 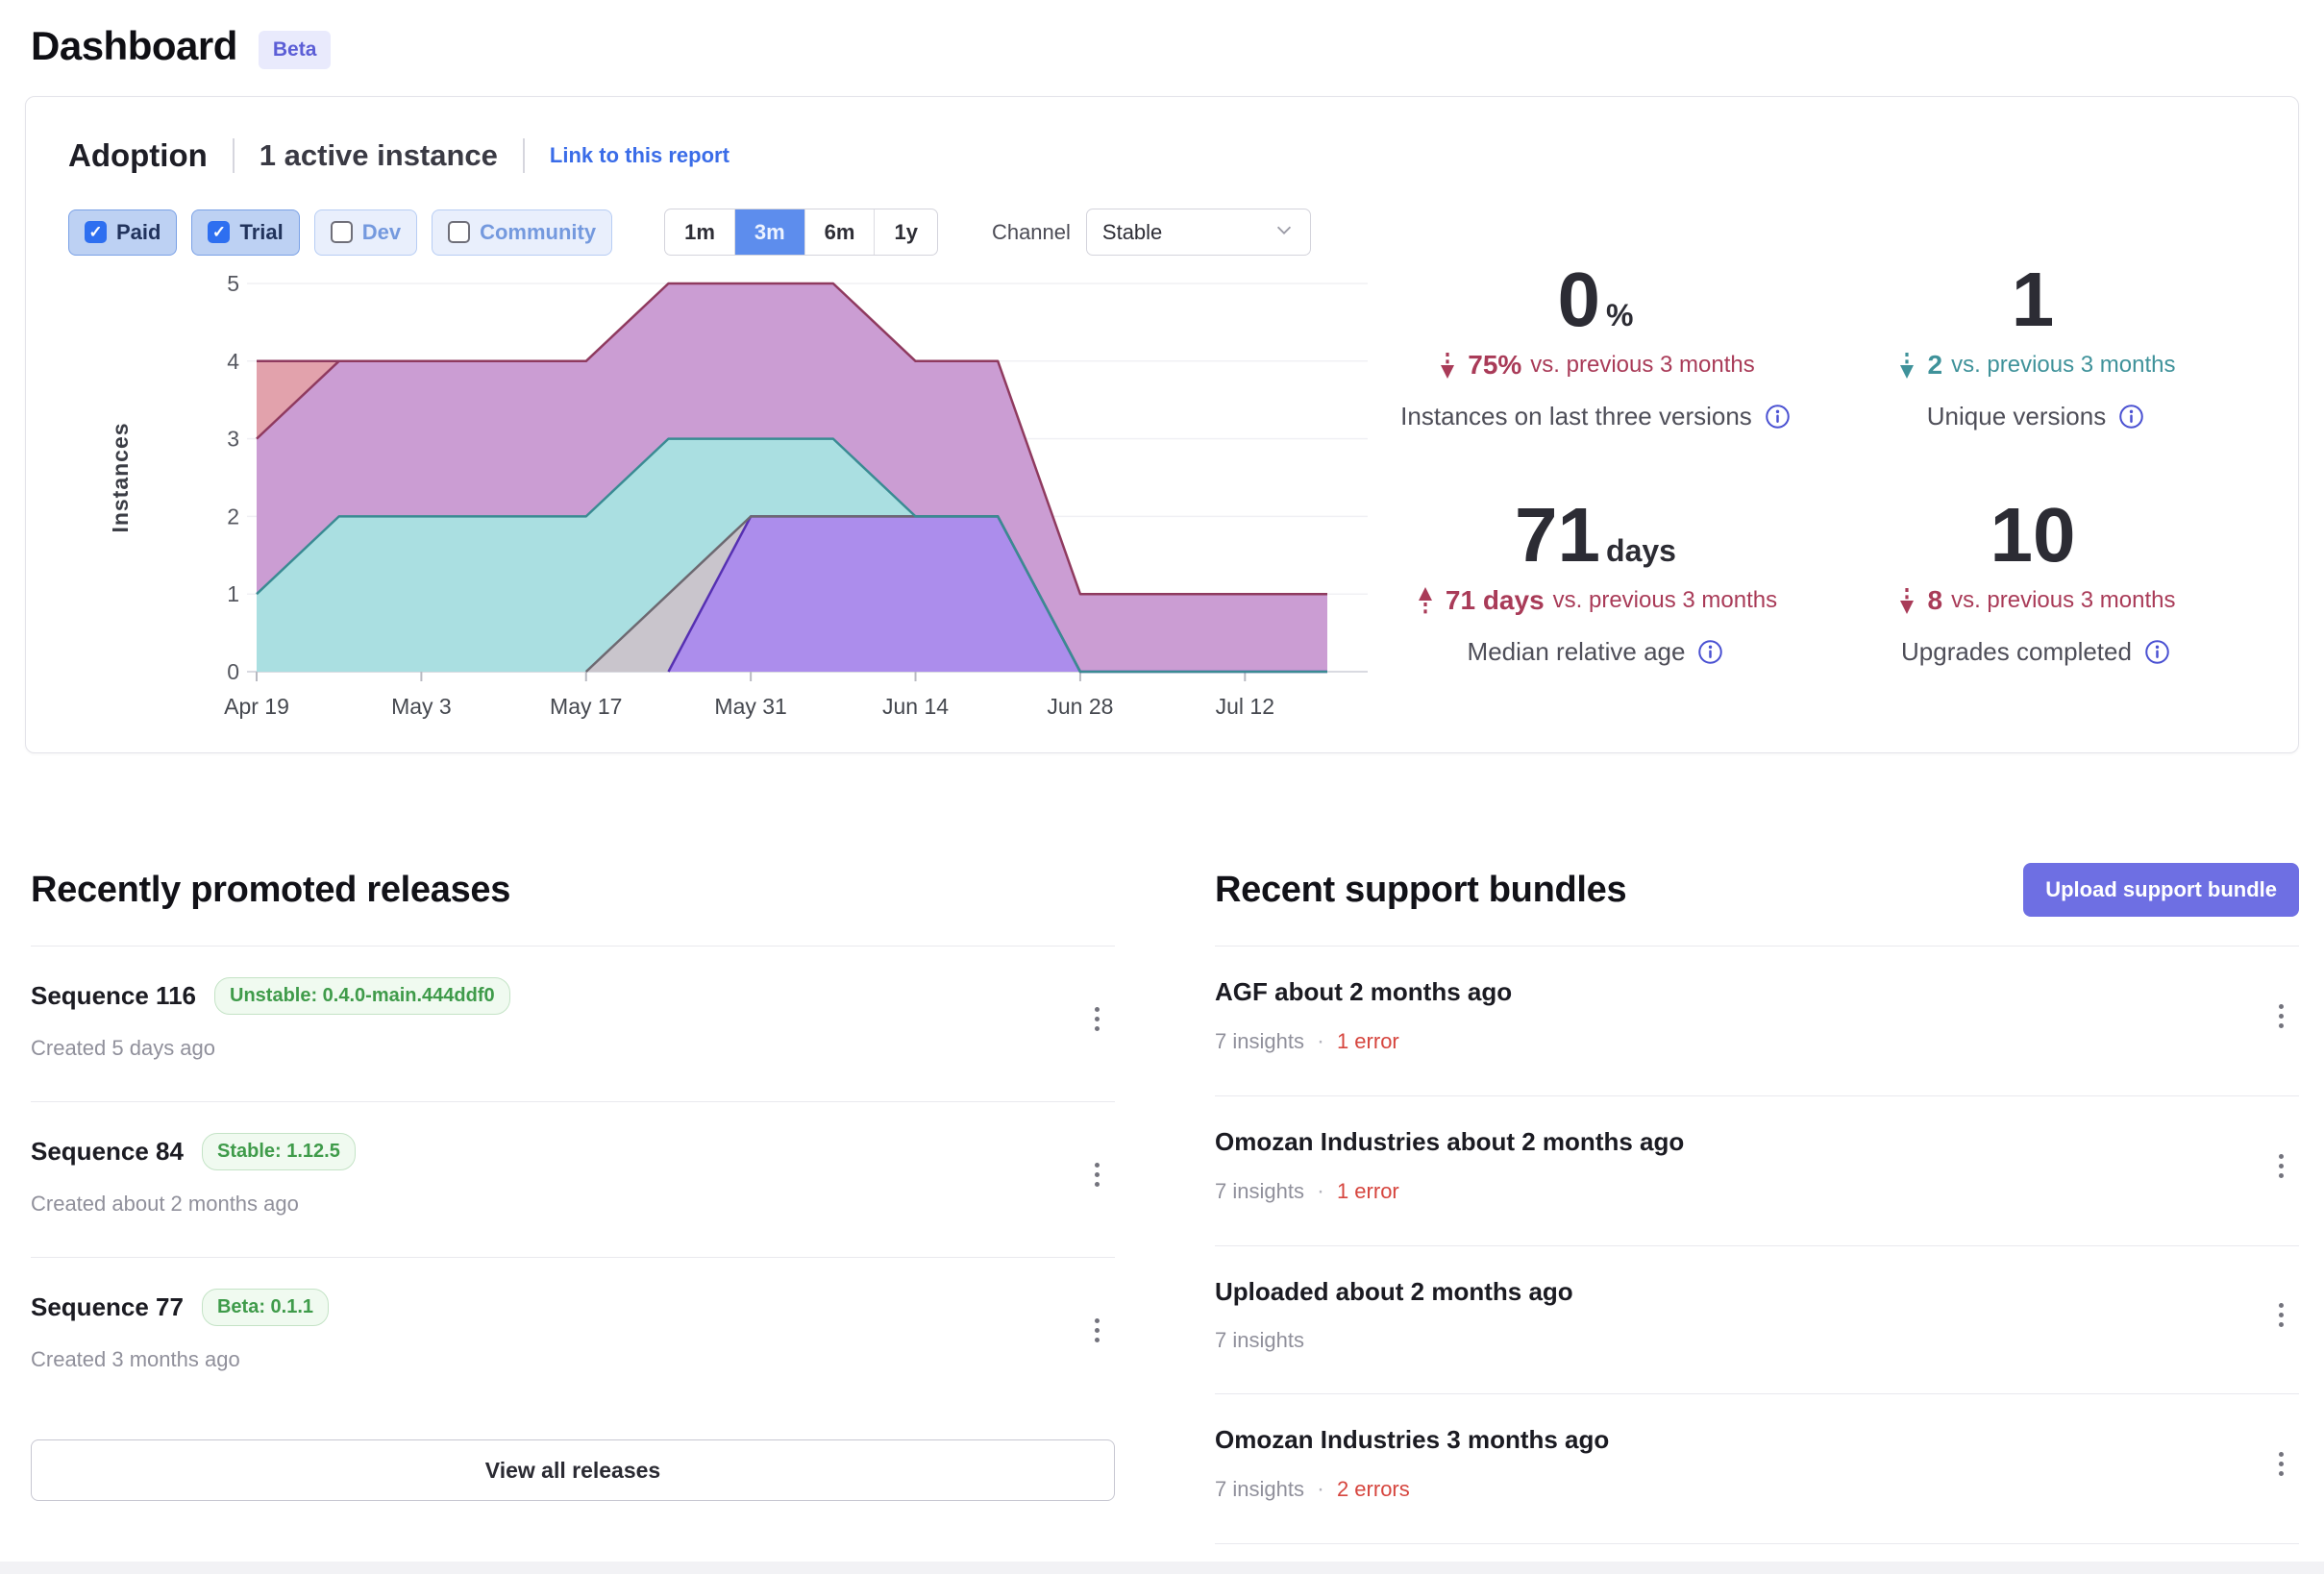 What do you see at coordinates (233, 671) in the screenshot?
I see `svg-text: 0` at bounding box center [233, 671].